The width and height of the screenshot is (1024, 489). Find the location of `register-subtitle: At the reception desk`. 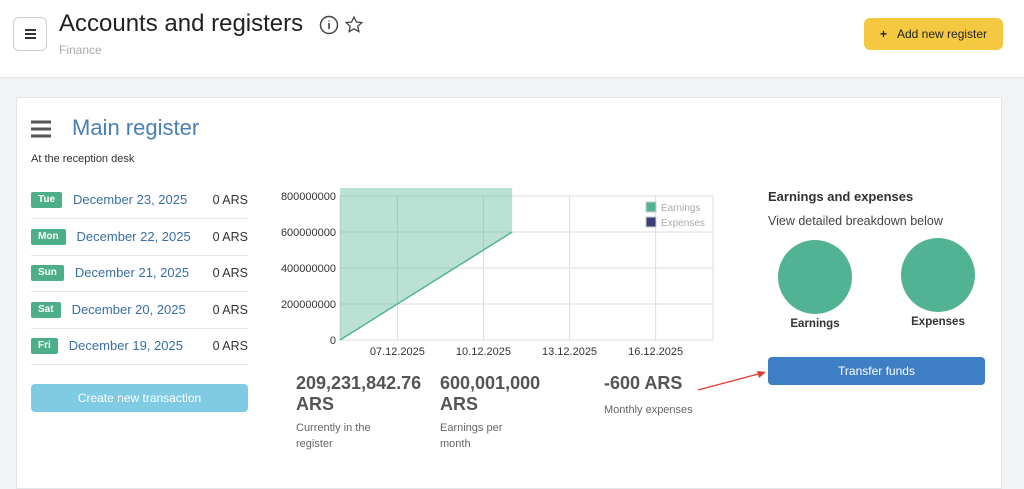

register-subtitle: At the reception desk is located at coordinates (83, 159).